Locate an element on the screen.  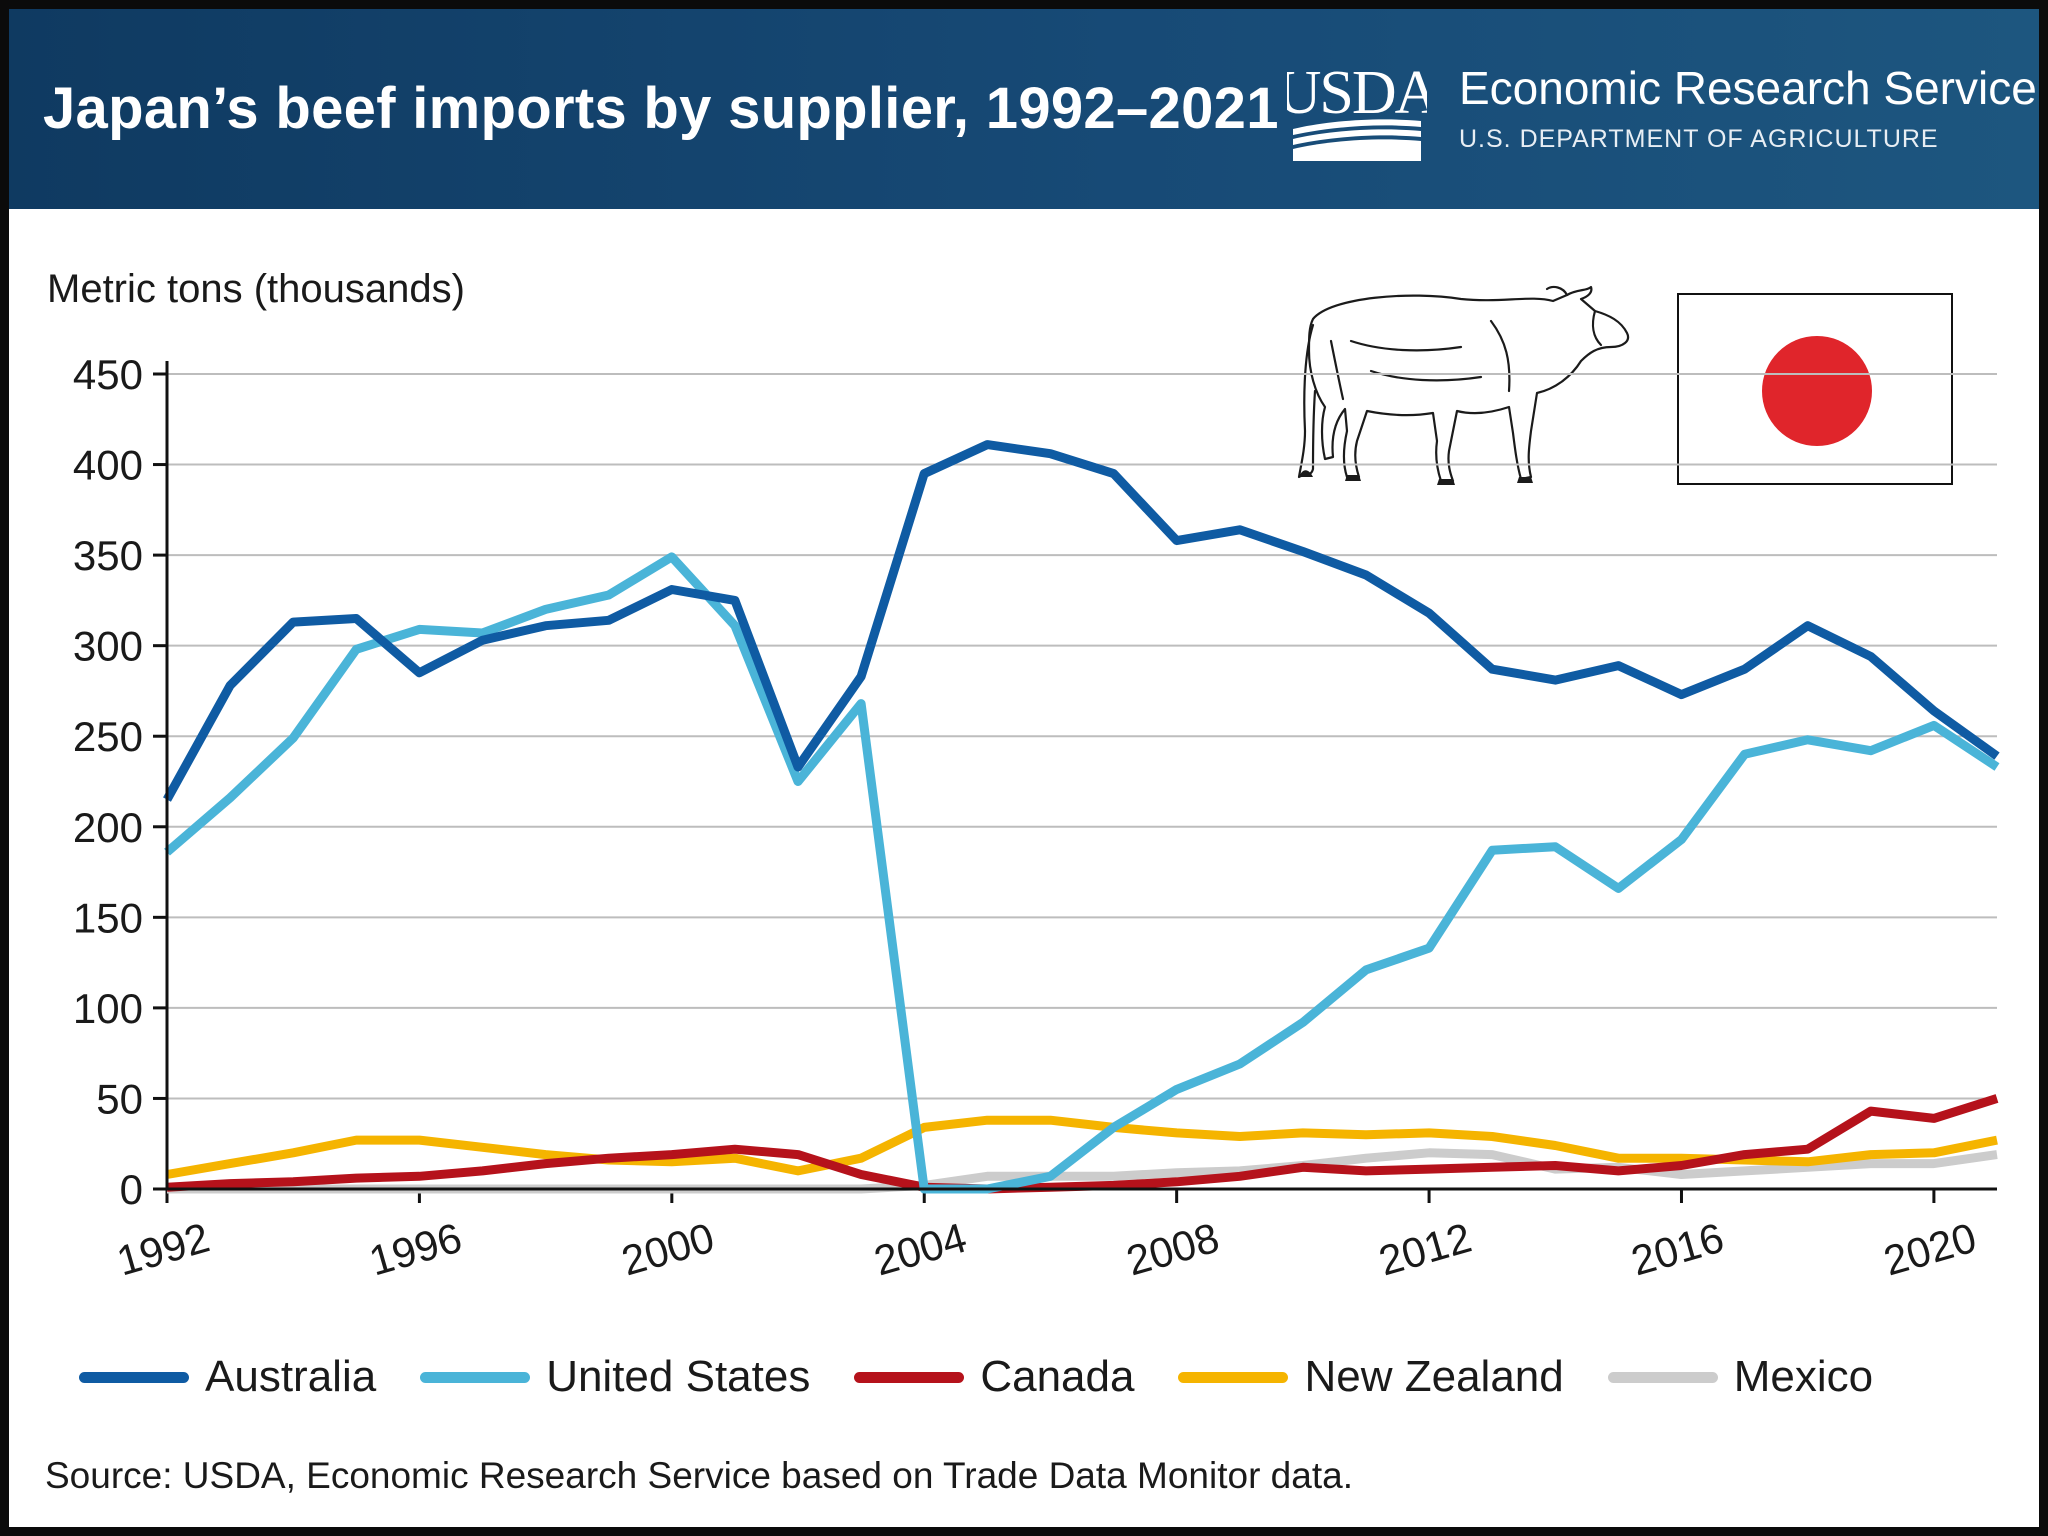
legend-swatch-canada is located at coordinates (909, 1377).